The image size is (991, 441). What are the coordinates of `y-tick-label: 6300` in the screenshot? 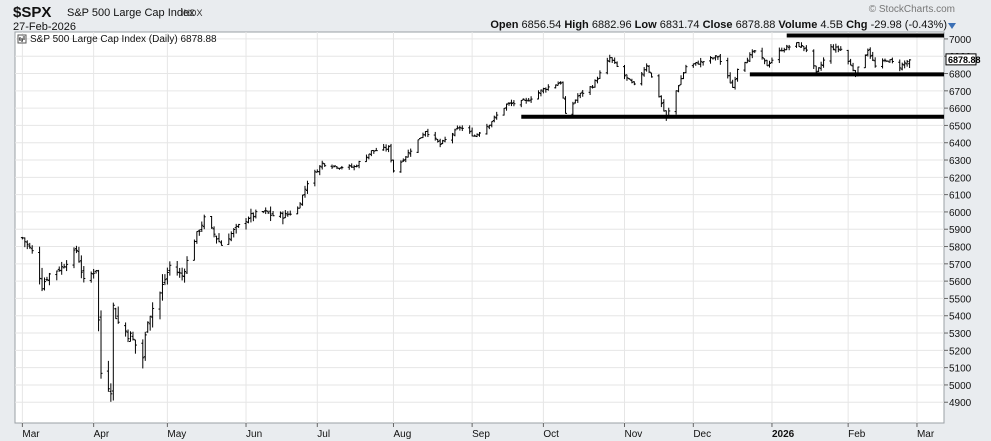 It's located at (960, 161).